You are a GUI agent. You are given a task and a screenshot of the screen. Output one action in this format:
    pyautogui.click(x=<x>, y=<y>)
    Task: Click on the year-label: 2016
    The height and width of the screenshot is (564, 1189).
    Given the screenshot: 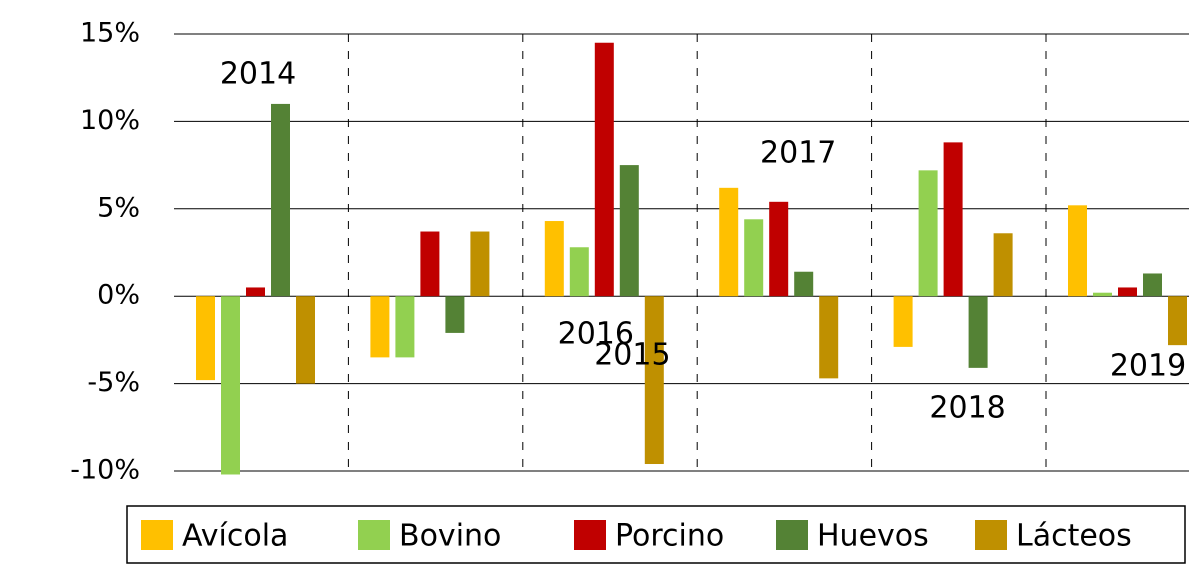 What is the action you would take?
    pyautogui.click(x=596, y=334)
    